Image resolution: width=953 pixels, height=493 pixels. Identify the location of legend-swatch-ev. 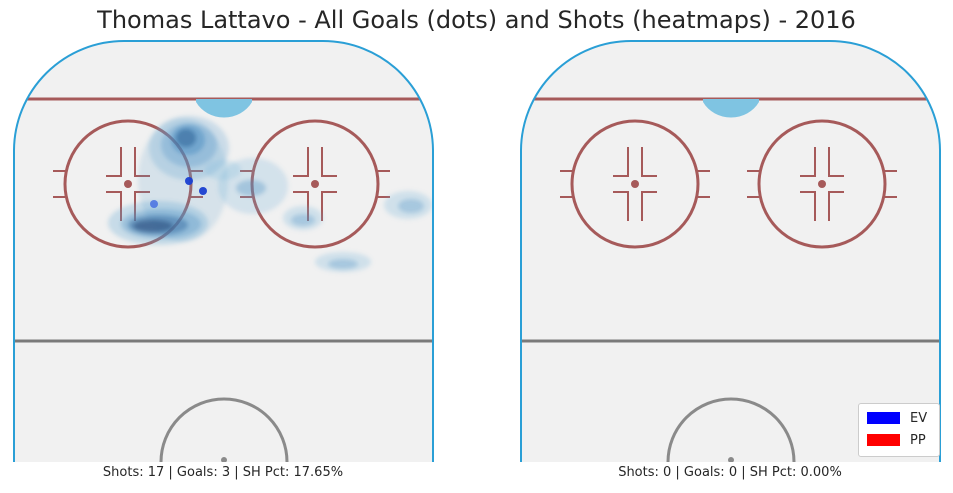
(883, 418).